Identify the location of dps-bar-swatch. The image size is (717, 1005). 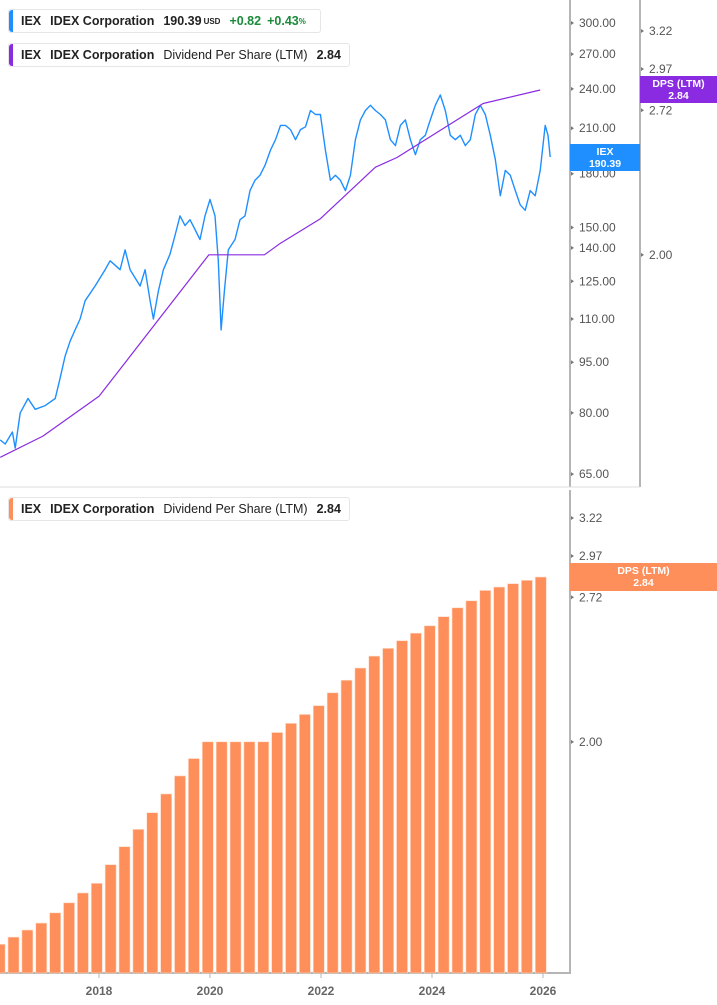
(11, 509).